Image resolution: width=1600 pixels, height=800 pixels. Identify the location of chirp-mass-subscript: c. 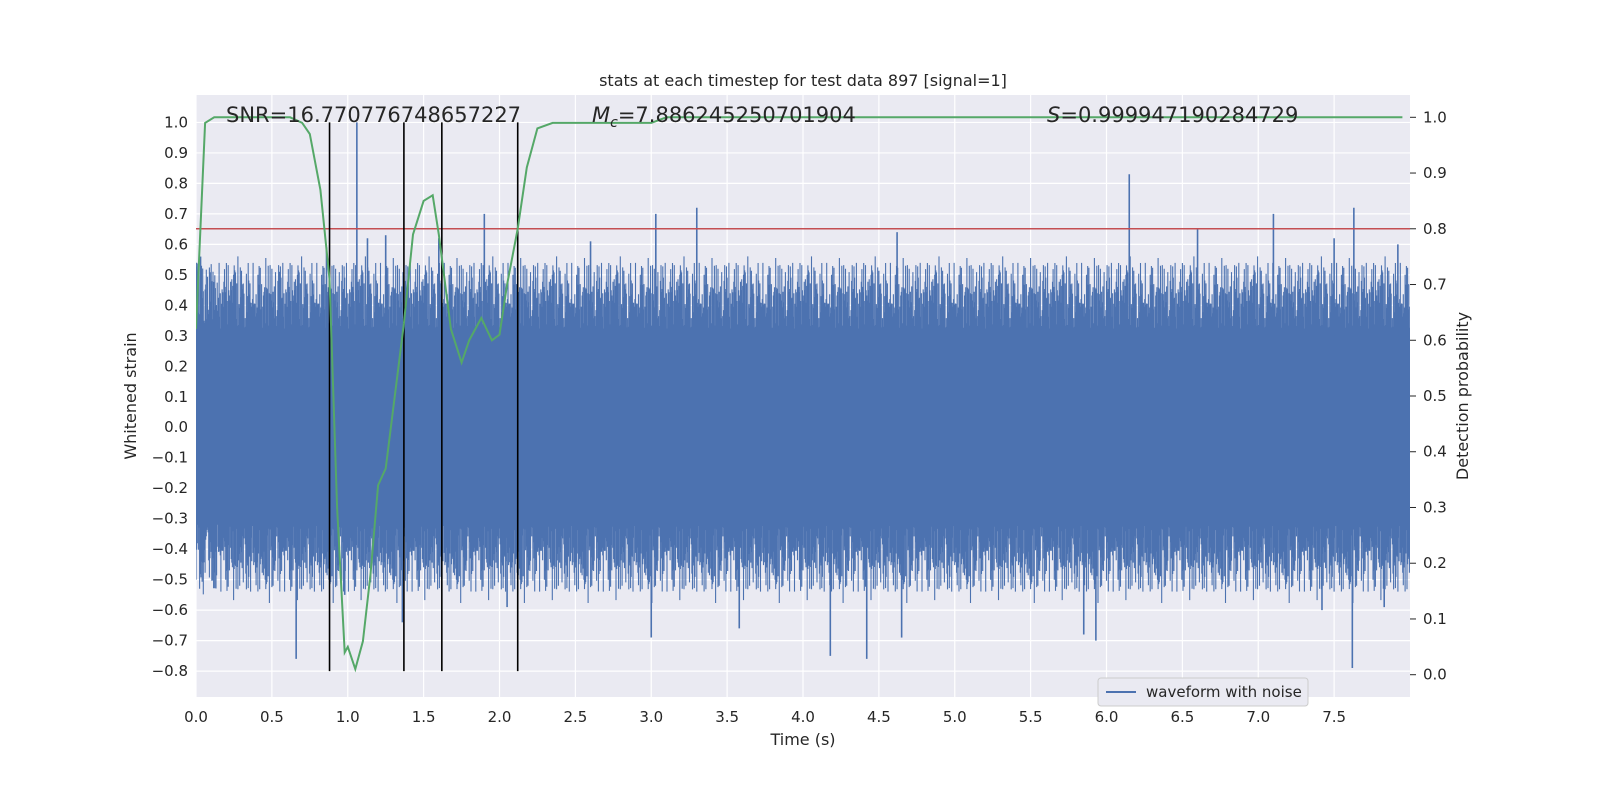
(614, 123).